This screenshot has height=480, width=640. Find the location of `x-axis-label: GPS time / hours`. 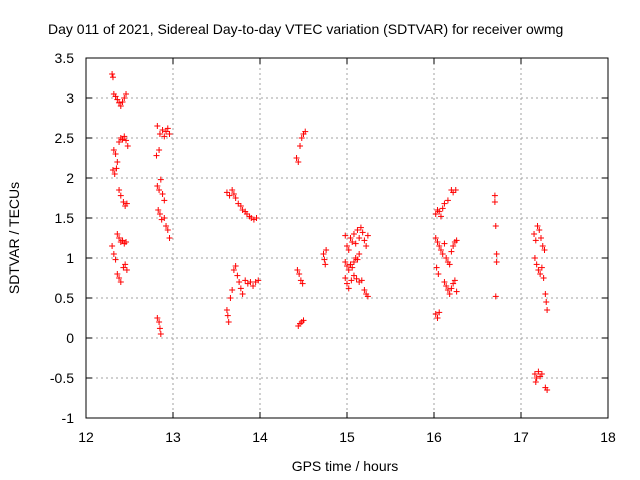

x-axis-label: GPS time / hours is located at coordinates (345, 466).